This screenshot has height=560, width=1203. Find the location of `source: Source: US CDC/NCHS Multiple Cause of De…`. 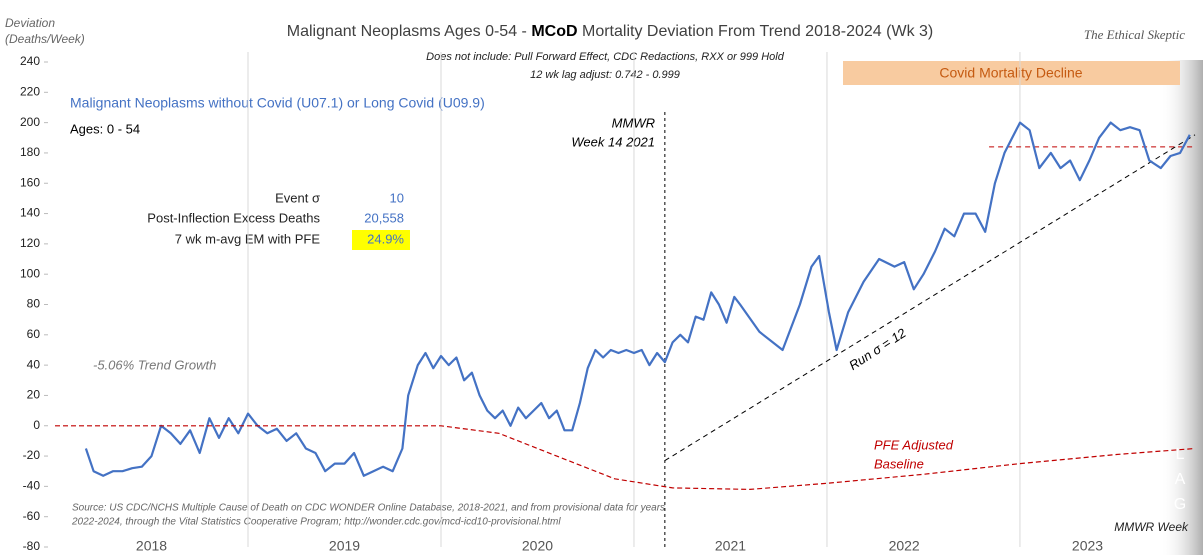

source: Source: US CDC/NCHS Multiple Cause of De… is located at coordinates (368, 508).